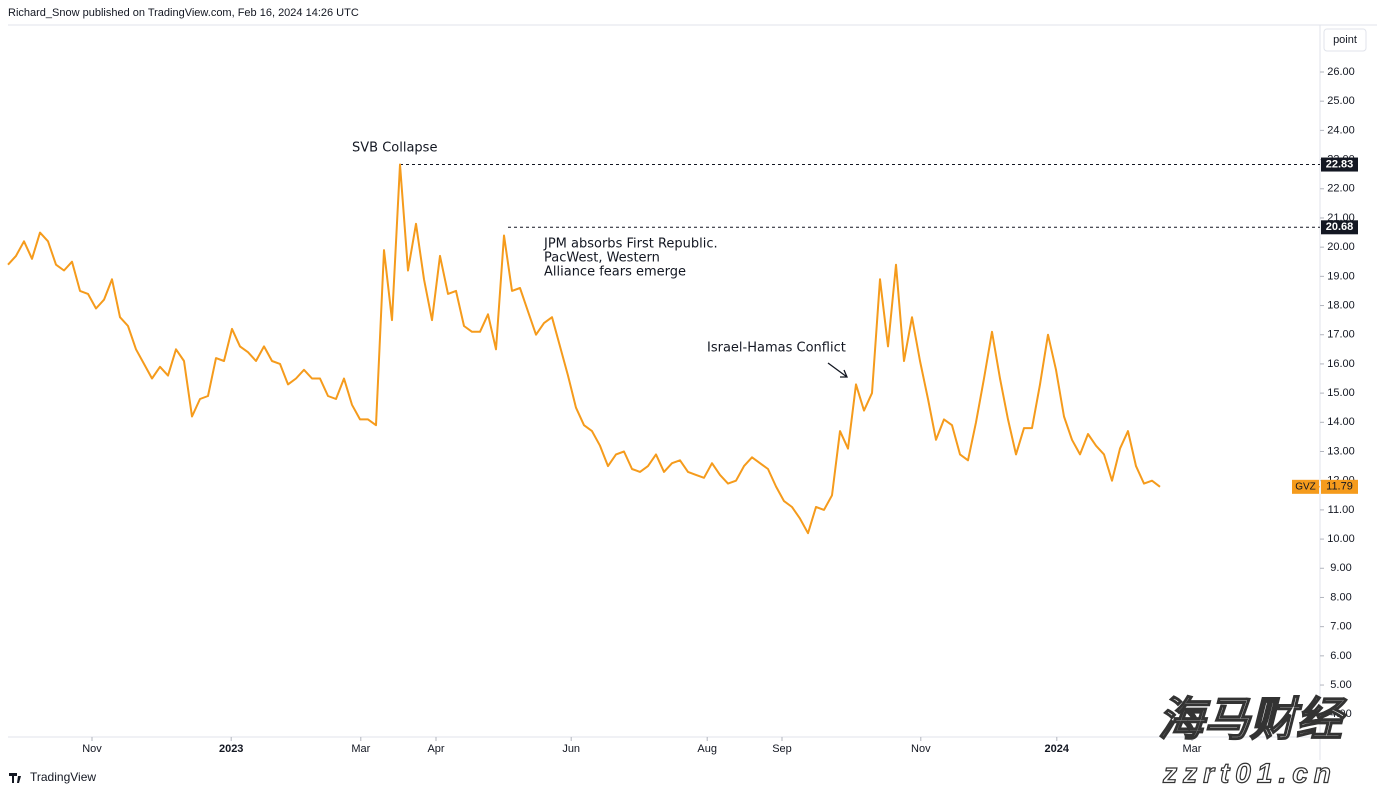  I want to click on x-tick-label: Apr, so click(435, 749).